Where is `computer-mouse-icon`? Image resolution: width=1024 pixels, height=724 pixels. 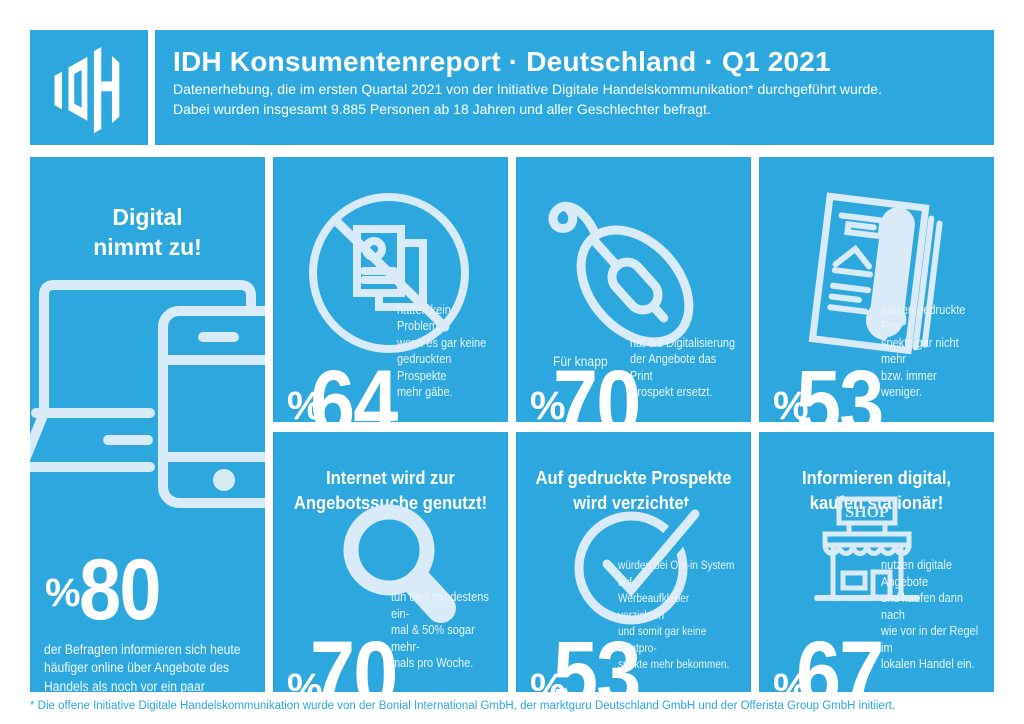
computer-mouse-icon is located at coordinates (627, 268).